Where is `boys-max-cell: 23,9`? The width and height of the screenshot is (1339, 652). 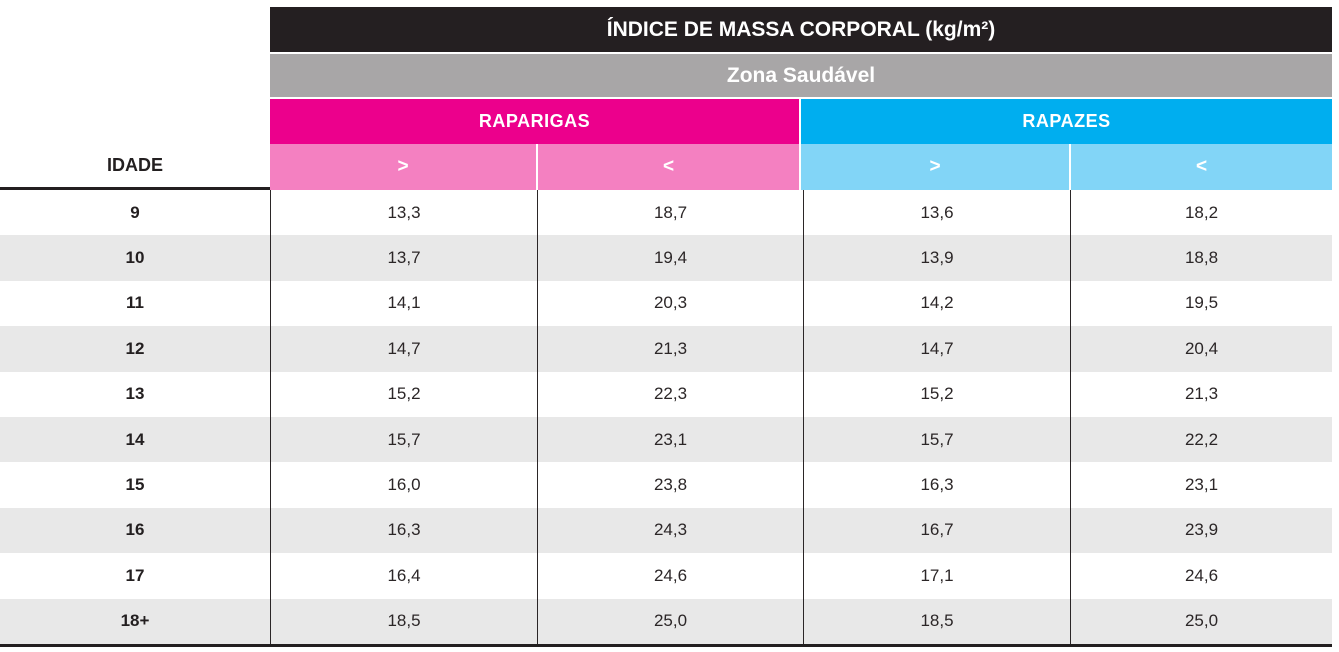 boys-max-cell: 23,9 is located at coordinates (1201, 530).